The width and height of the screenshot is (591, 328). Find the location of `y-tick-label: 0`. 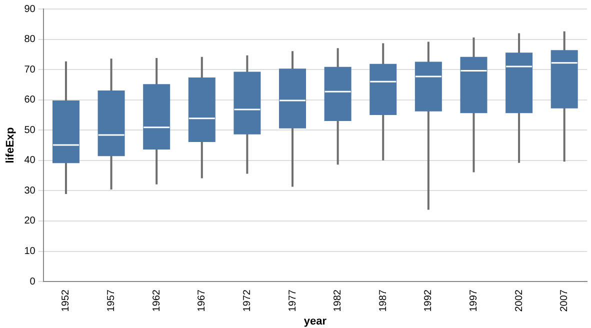

y-tick-label: 0 is located at coordinates (33, 282).